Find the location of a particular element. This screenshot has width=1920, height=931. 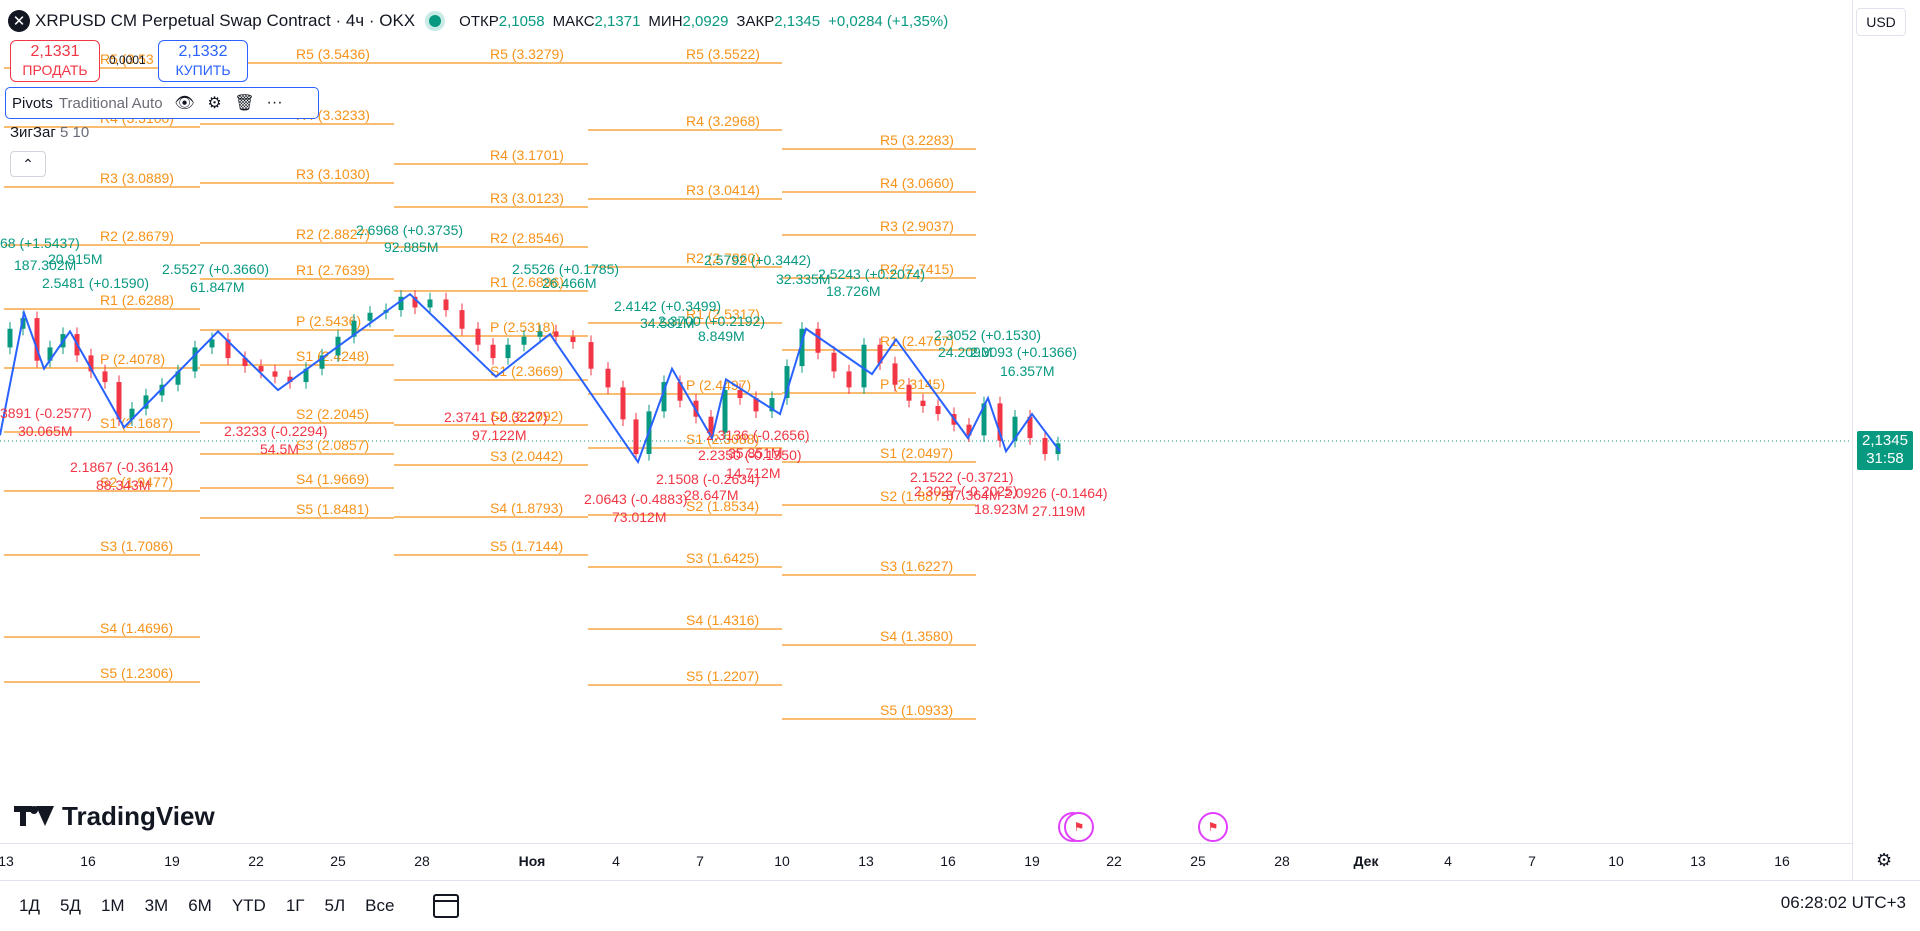

tradingview-logo: TradingView is located at coordinates (114, 816).